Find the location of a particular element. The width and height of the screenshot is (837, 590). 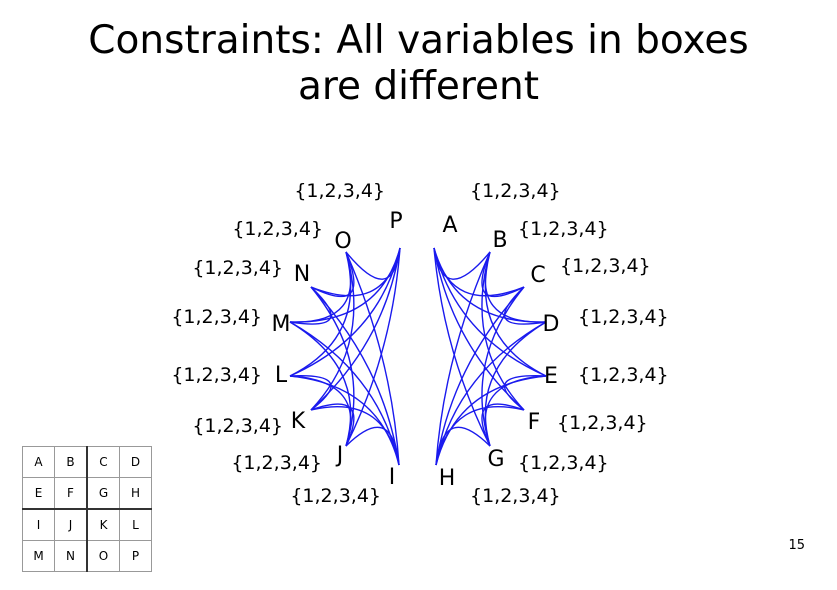

edge-n-p is located at coordinates (355, 272).